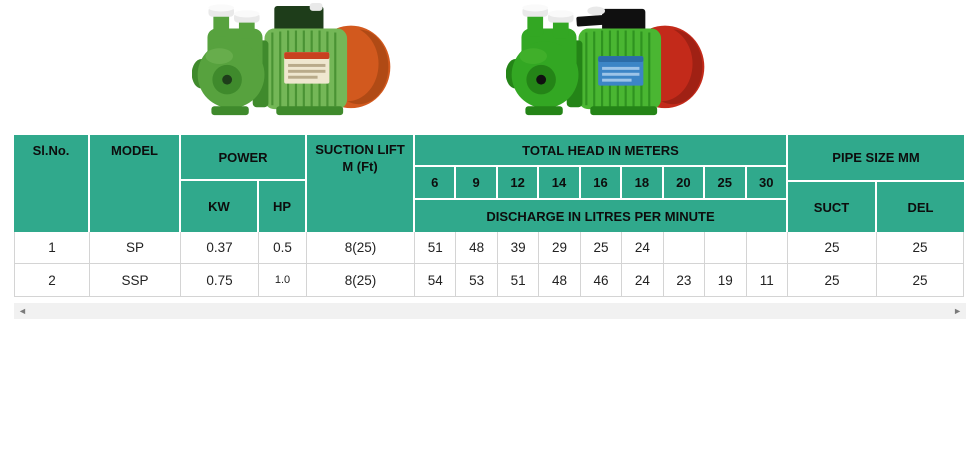  I want to click on header-kw: KW, so click(220, 206).